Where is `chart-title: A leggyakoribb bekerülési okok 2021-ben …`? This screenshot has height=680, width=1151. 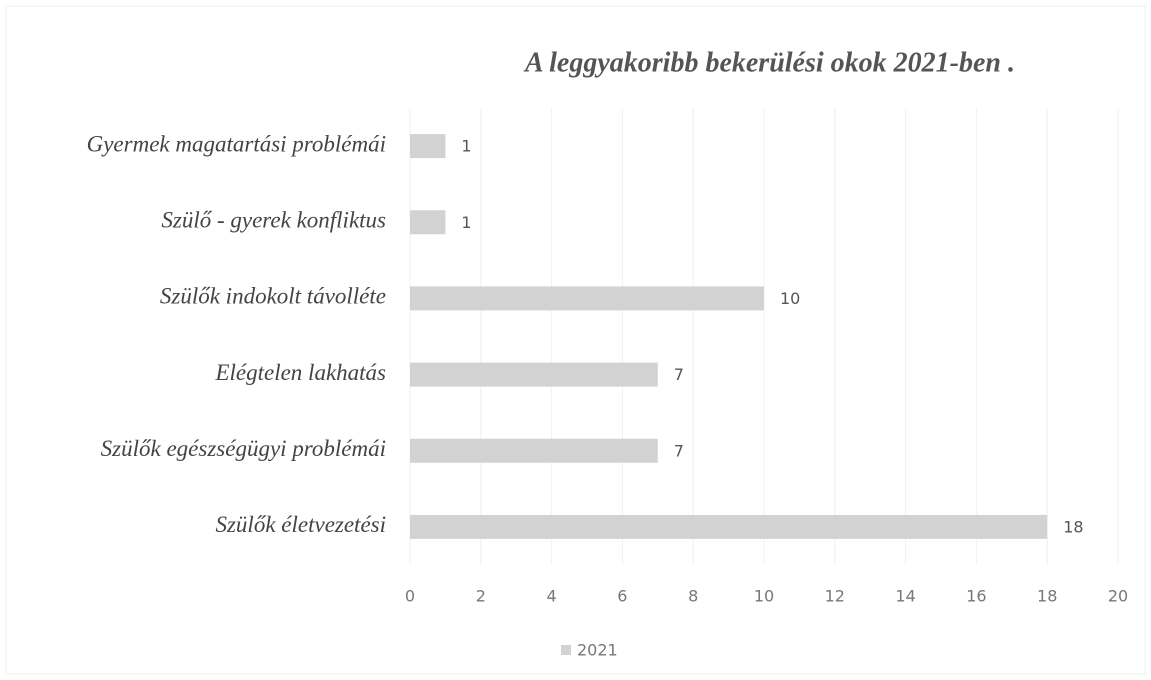
chart-title: A leggyakoribb bekerülési okok 2021-ben … is located at coordinates (769, 62).